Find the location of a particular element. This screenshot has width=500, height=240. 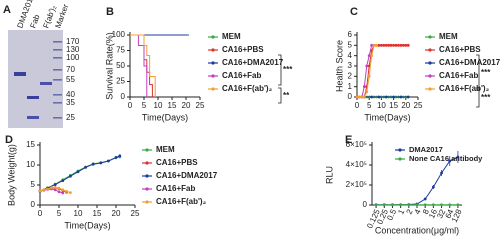

marker-size: 130 is located at coordinates (73, 49).